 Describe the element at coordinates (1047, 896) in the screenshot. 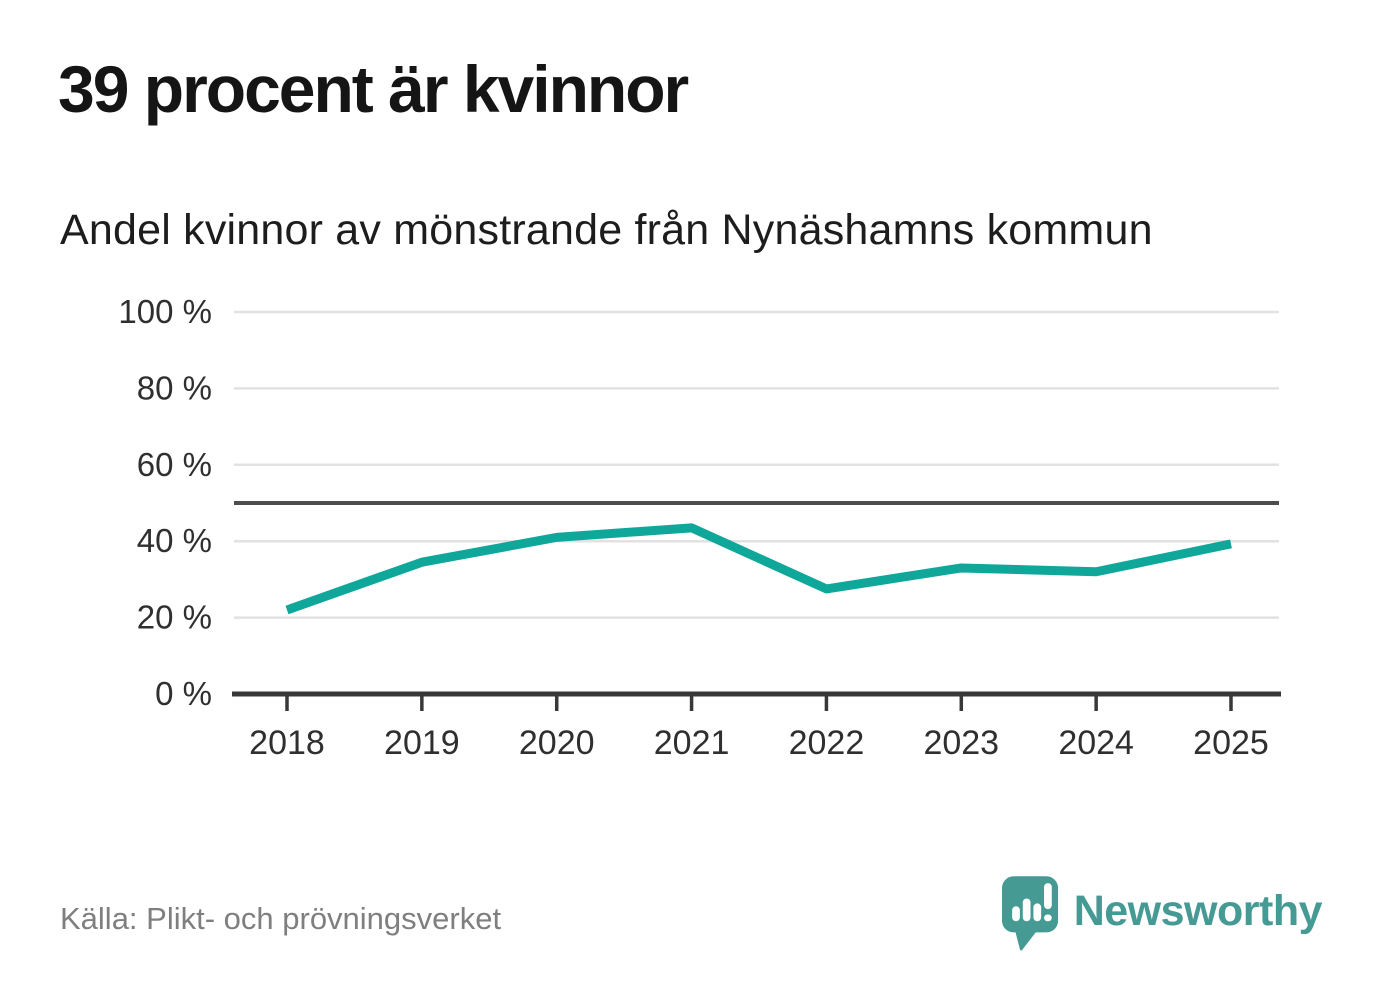

I see `logo-exclamation-stem` at that location.